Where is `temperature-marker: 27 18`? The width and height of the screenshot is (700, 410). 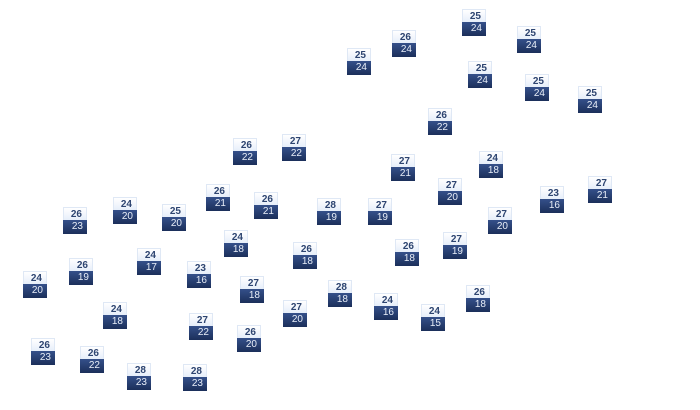
temperature-marker: 27 18 is located at coordinates (252, 290).